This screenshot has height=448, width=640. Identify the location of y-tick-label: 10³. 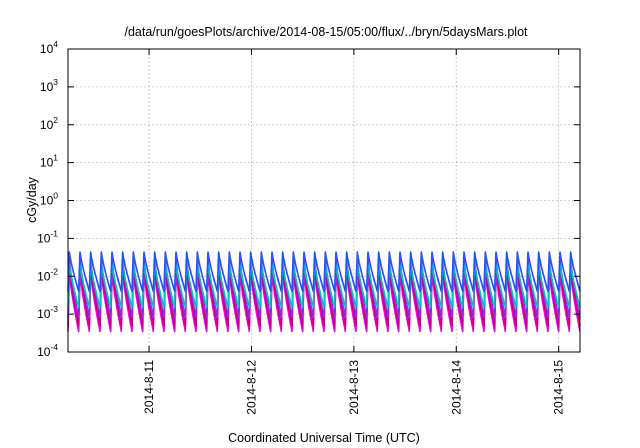
(49, 85).